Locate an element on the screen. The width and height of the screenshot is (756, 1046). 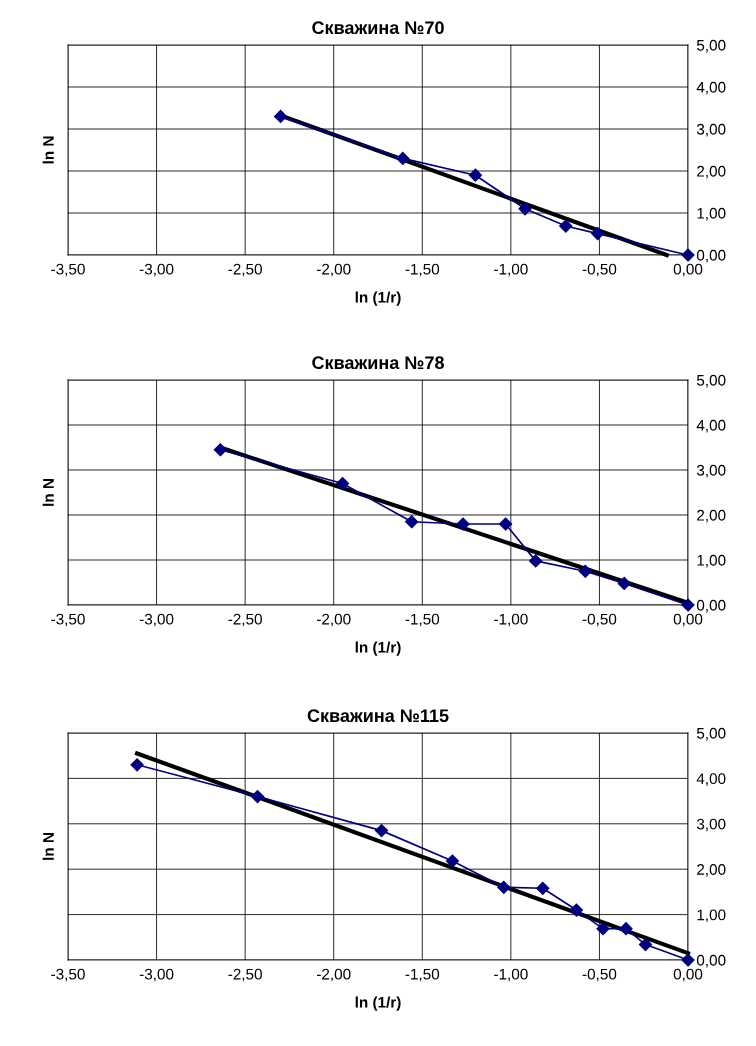
chart-title: Скважина №70 is located at coordinates (378, 28).